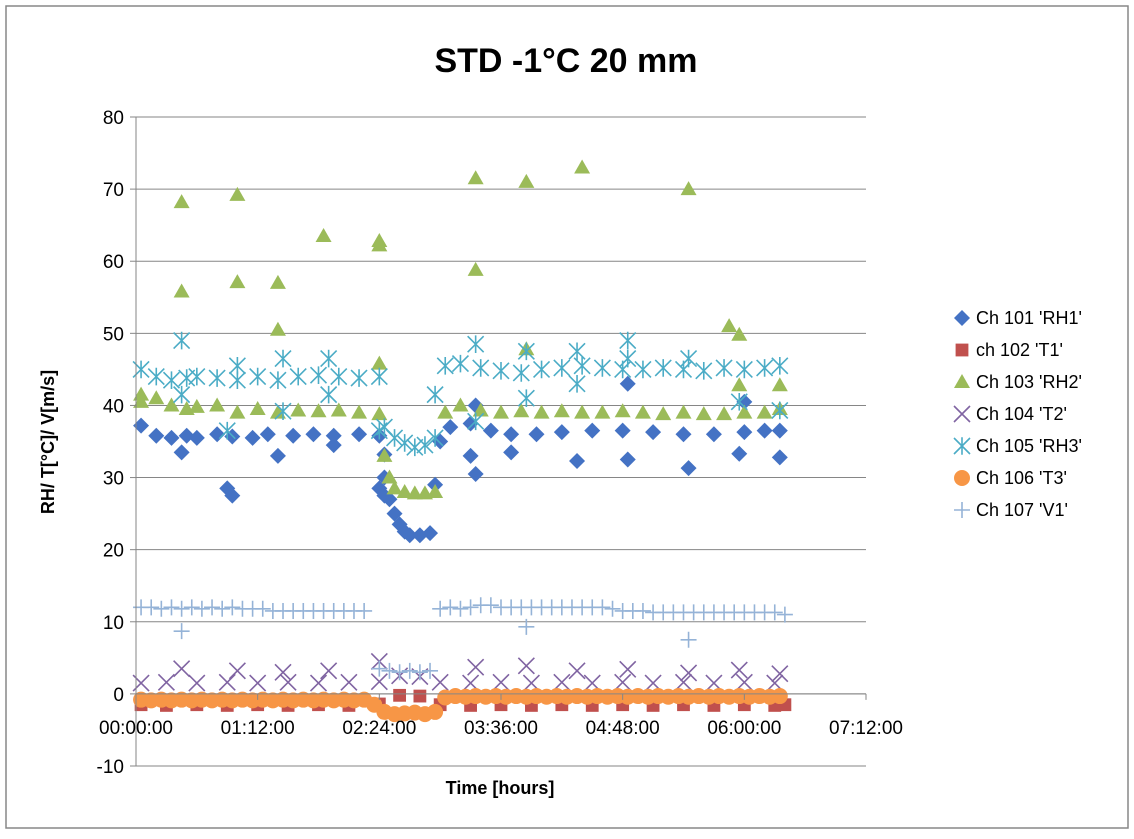 The height and width of the screenshot is (839, 1134). Describe the element at coordinates (866, 728) in the screenshot. I see `x-tick-label: 07:12:00` at that location.